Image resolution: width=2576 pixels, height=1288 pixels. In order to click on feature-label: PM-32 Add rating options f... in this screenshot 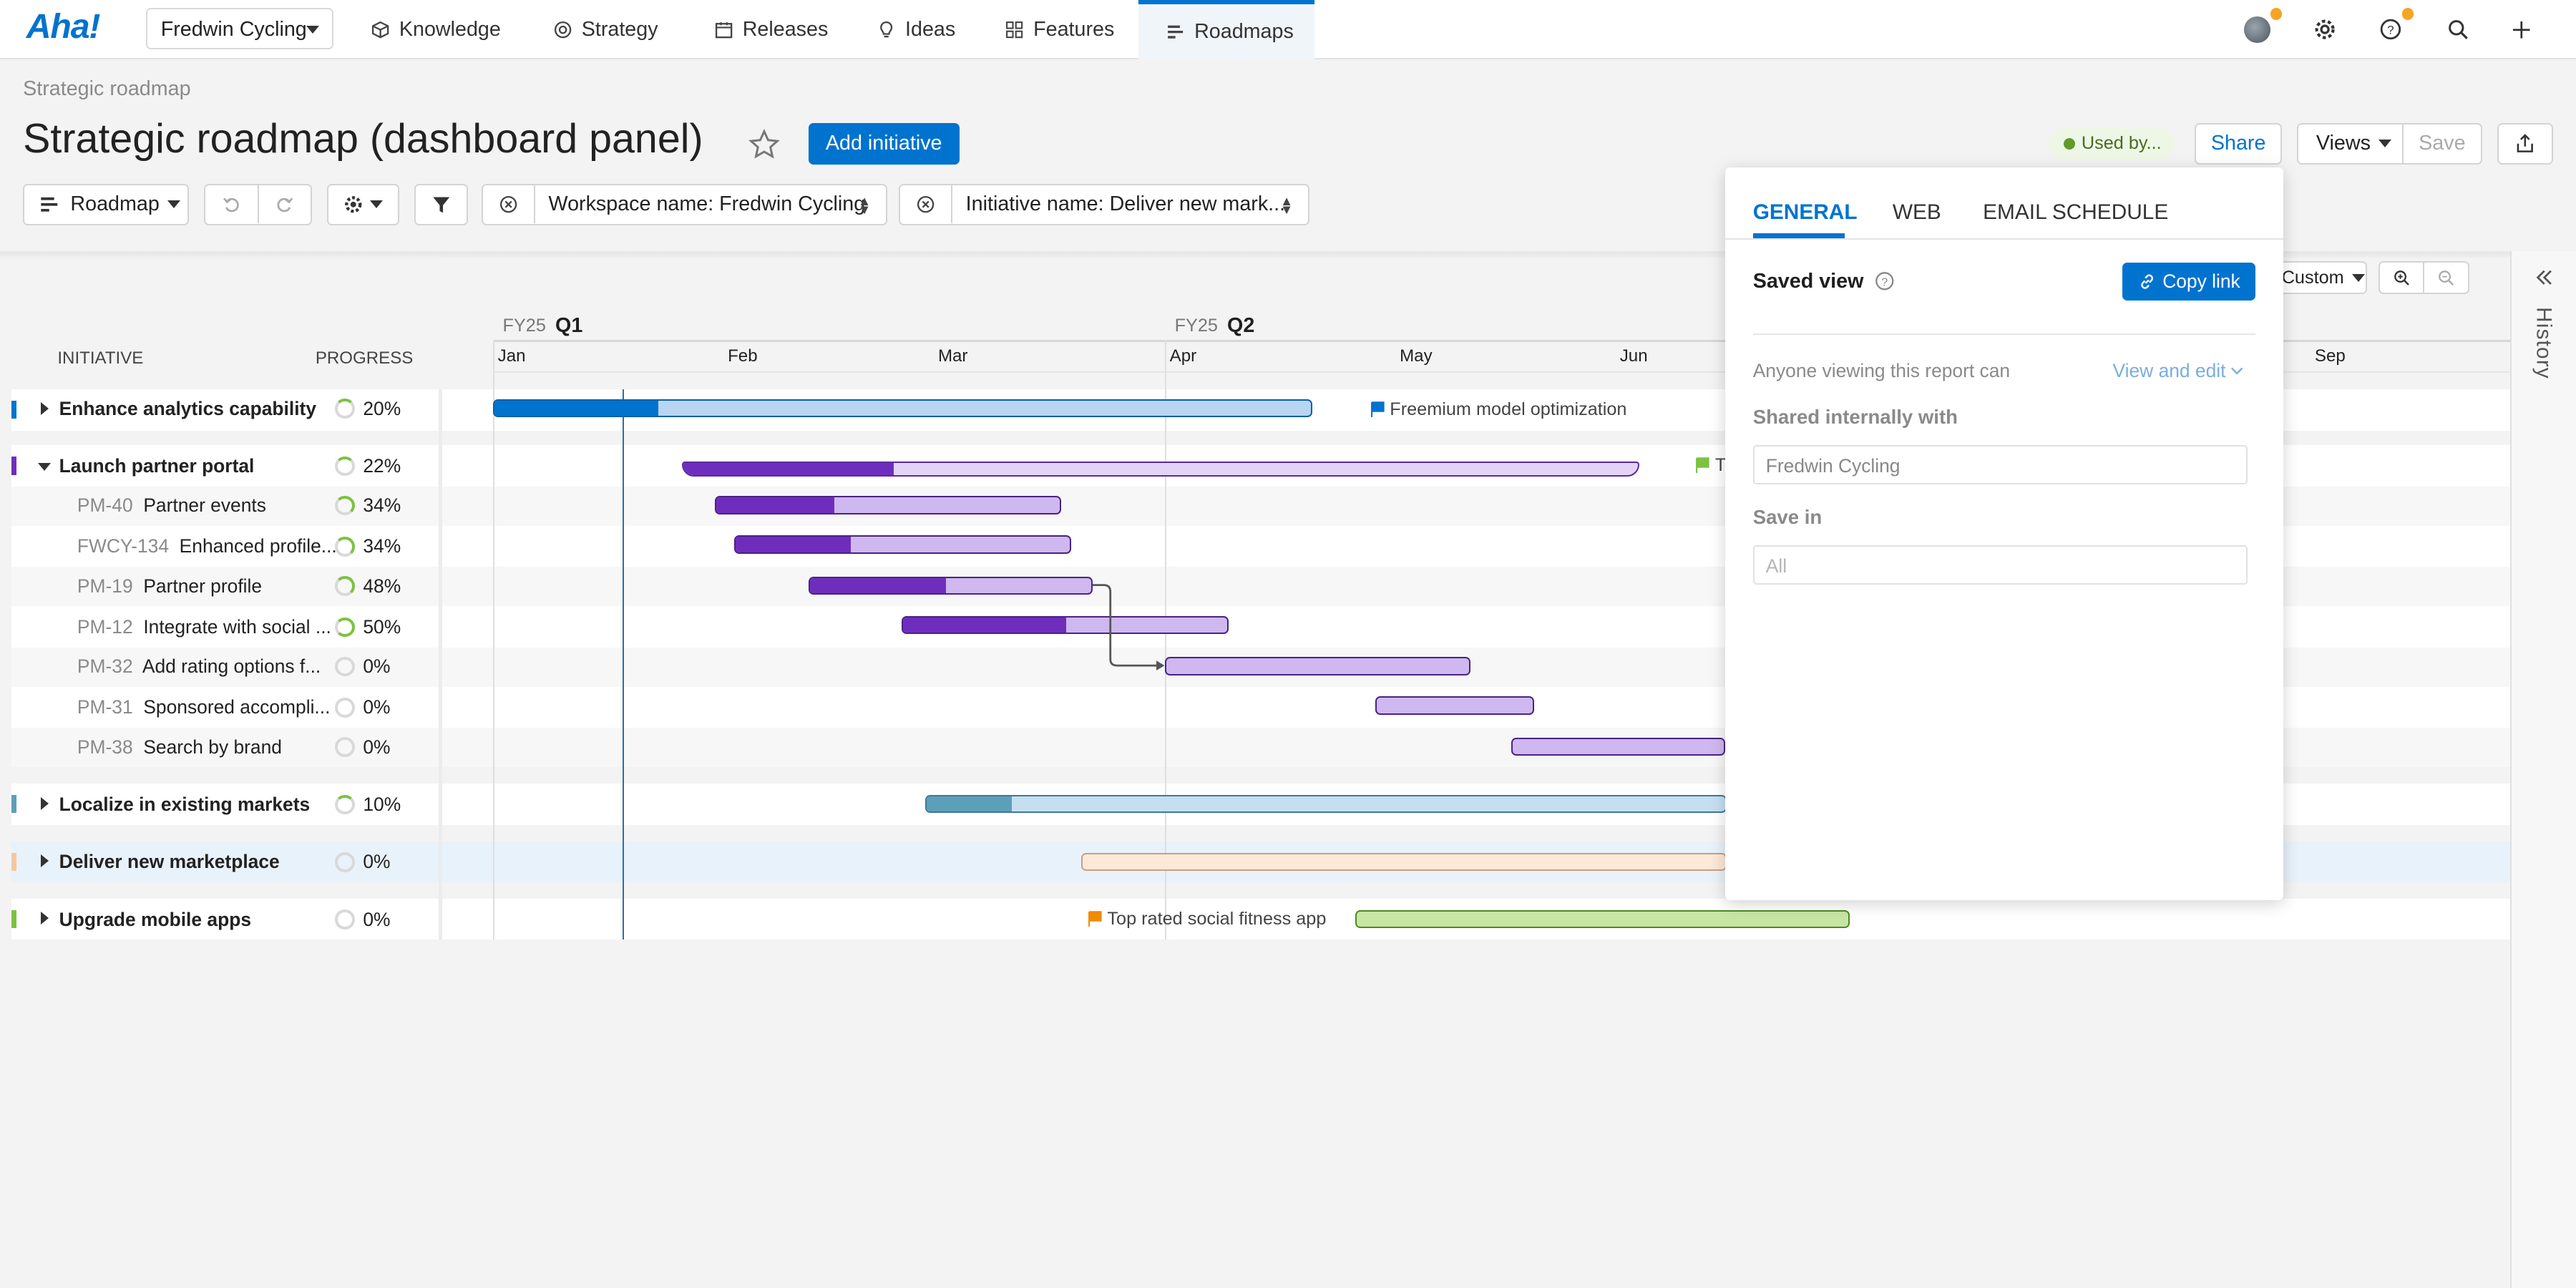, I will do `click(199, 666)`.